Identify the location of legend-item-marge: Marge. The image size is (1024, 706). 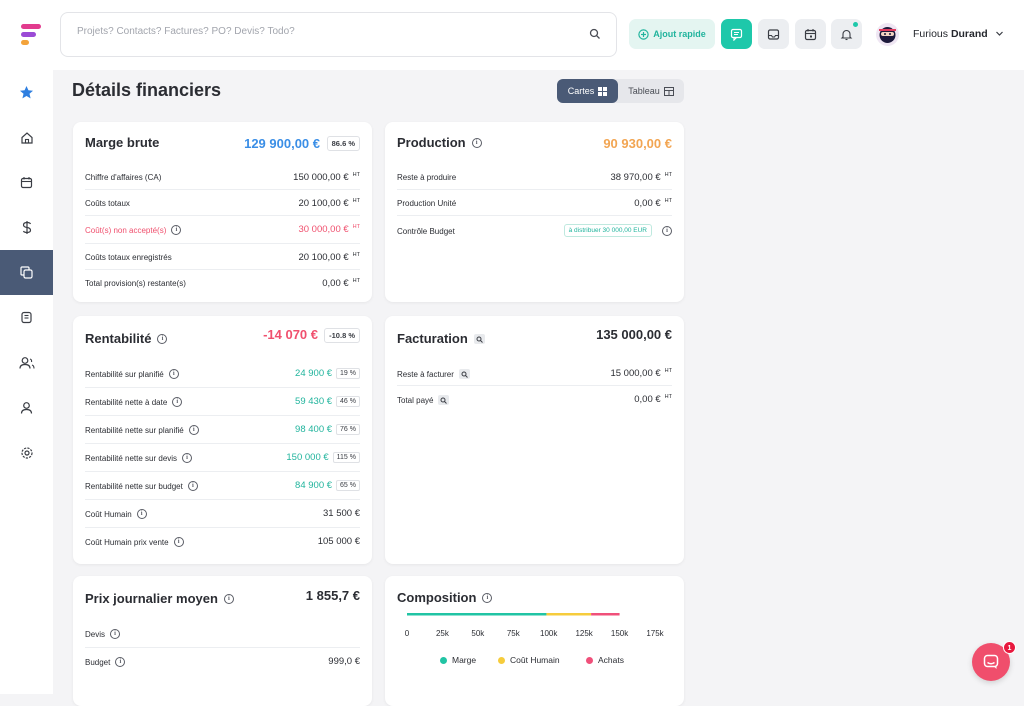
(458, 660).